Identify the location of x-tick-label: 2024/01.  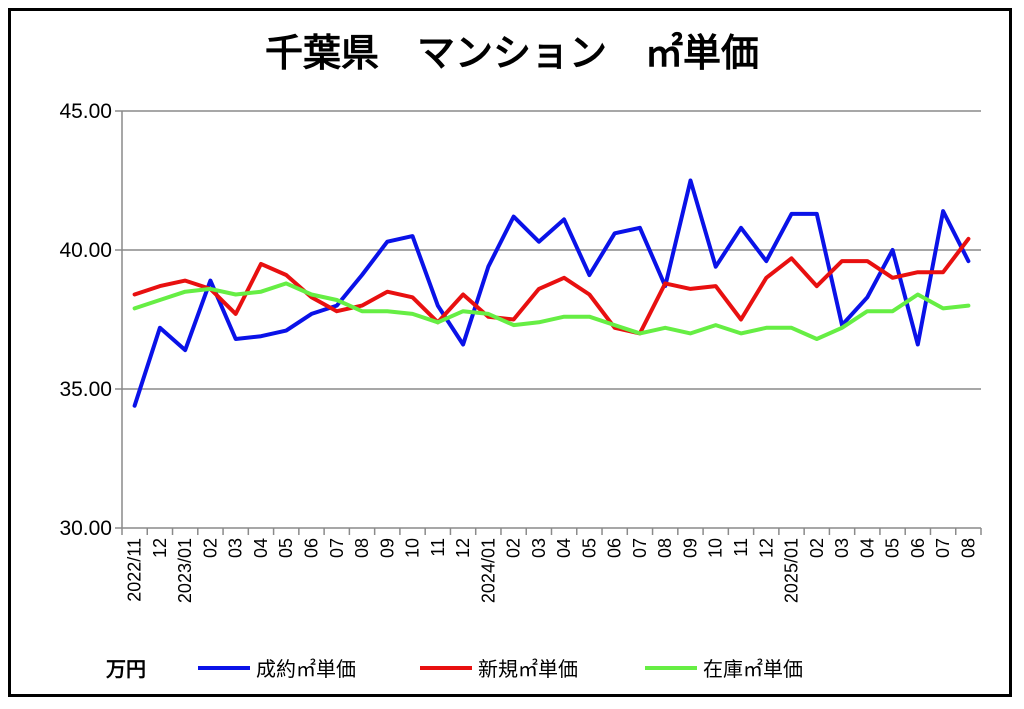
(488, 570).